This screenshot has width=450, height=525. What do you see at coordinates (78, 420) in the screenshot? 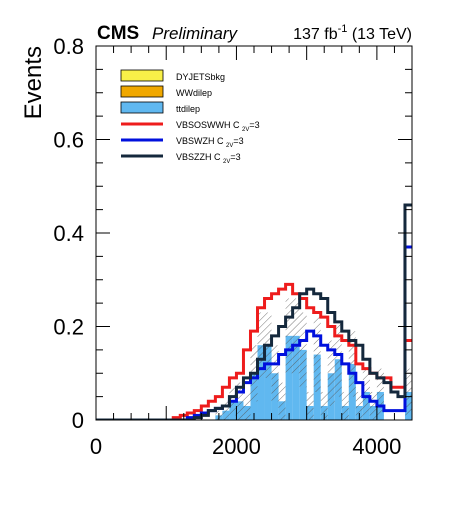
I see `y-tick-label: 0` at bounding box center [78, 420].